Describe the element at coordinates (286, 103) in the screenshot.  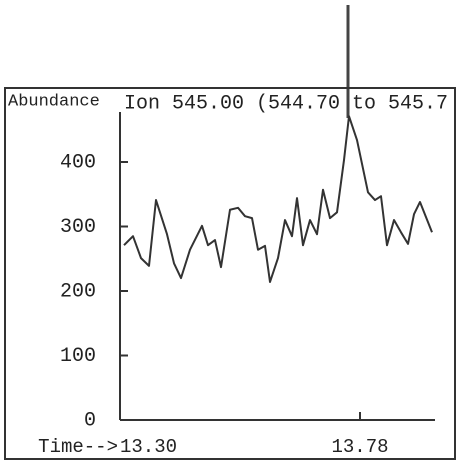
I see `chart-title: Ion 545.00 (544.70 to 545.7` at that location.